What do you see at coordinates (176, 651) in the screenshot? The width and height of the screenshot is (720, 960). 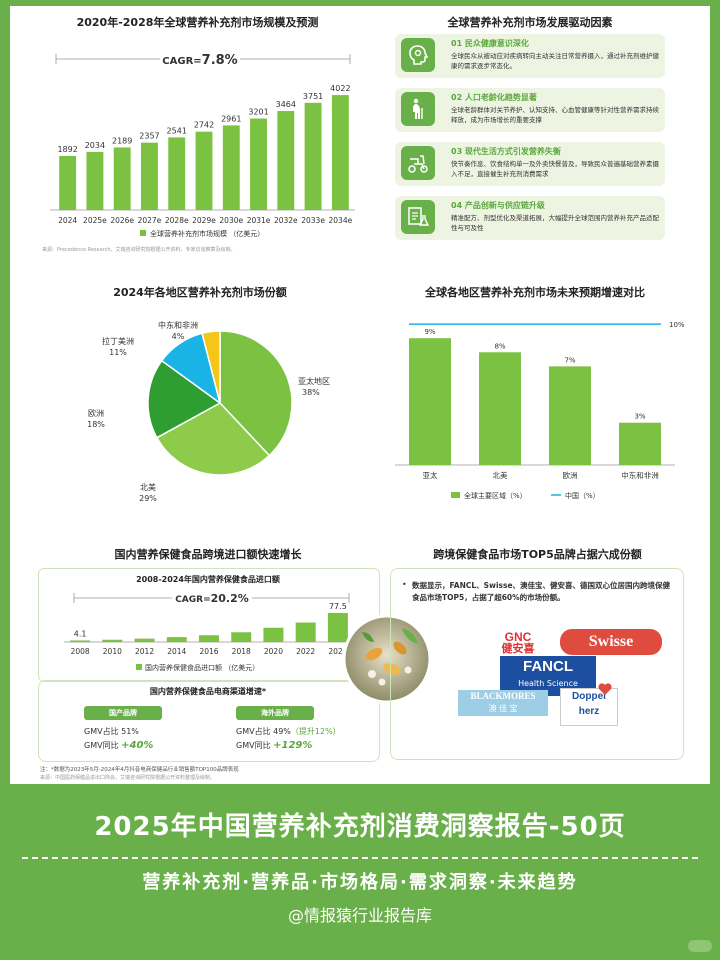 I see `x-tick-label: 2014` at bounding box center [176, 651].